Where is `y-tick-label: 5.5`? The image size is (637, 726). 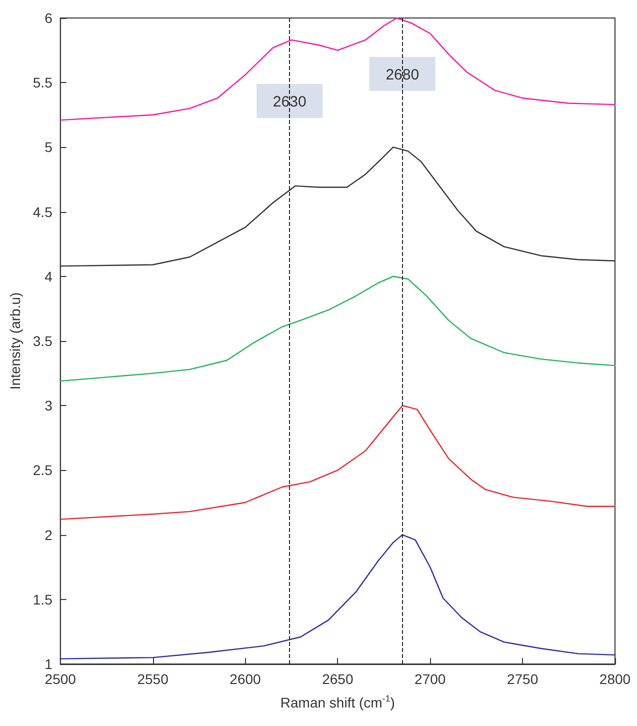
y-tick-label: 5.5 is located at coordinates (42, 82).